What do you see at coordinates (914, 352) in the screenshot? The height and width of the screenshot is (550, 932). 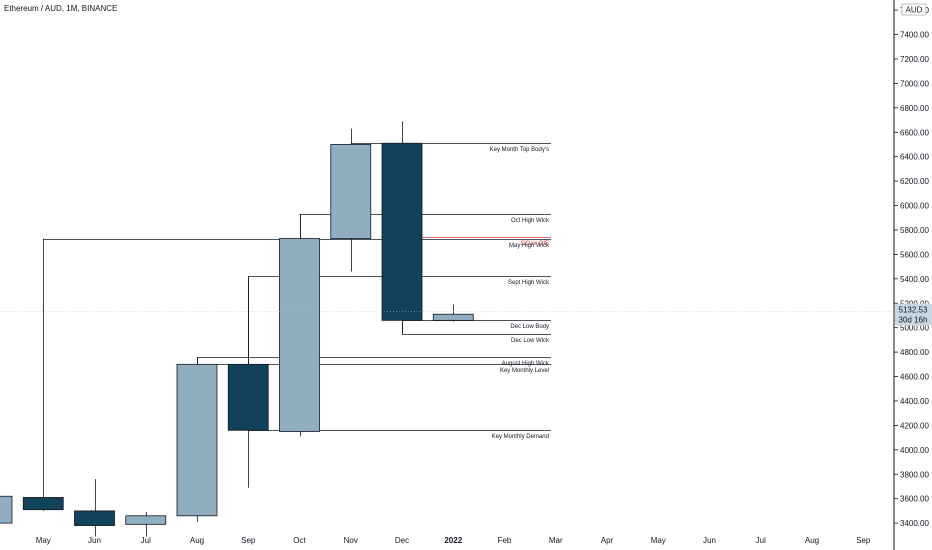 I see `price-tick-label: 4800.00` at bounding box center [914, 352].